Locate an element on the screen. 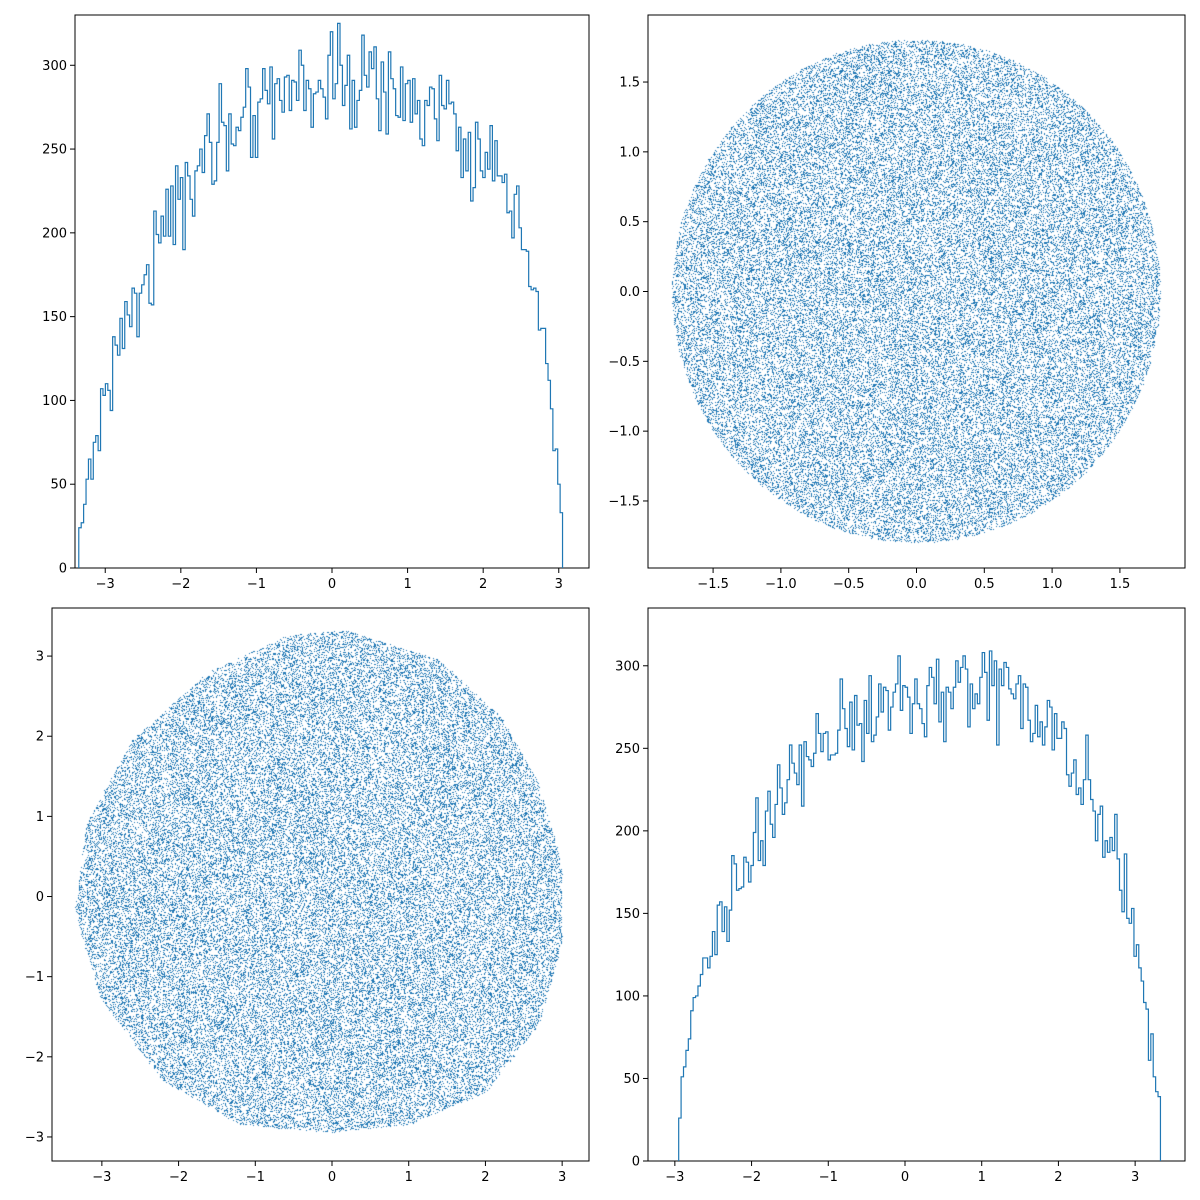 This screenshot has width=1200, height=1200. x-tick-label: 1.0 is located at coordinates (1052, 584).